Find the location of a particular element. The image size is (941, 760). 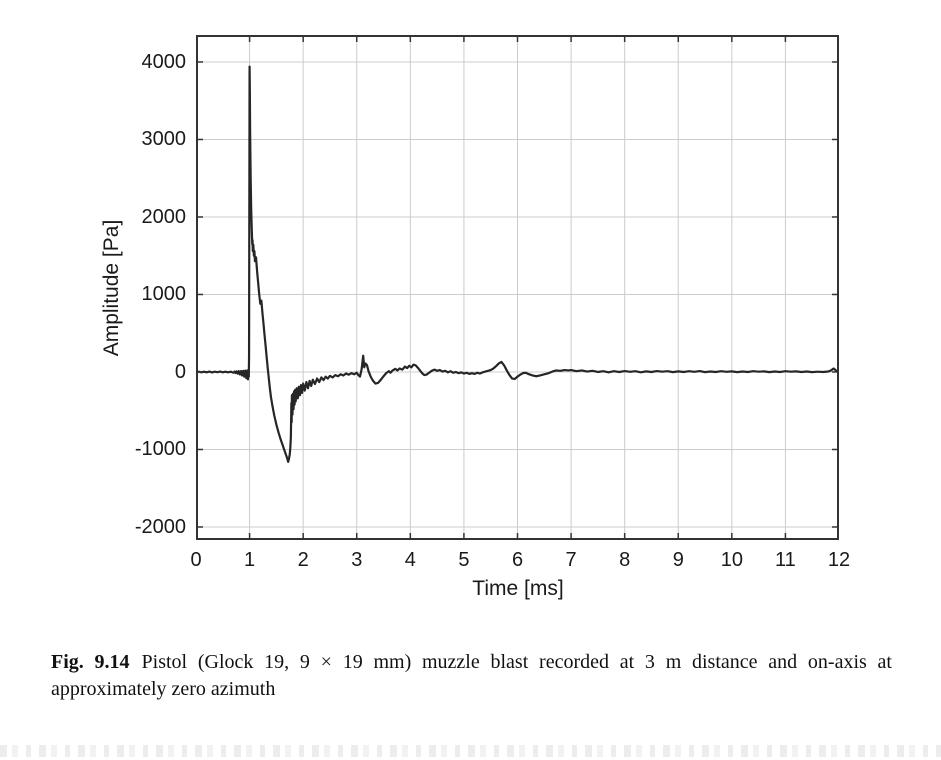

x-tick-label: 8 is located at coordinates (625, 560).